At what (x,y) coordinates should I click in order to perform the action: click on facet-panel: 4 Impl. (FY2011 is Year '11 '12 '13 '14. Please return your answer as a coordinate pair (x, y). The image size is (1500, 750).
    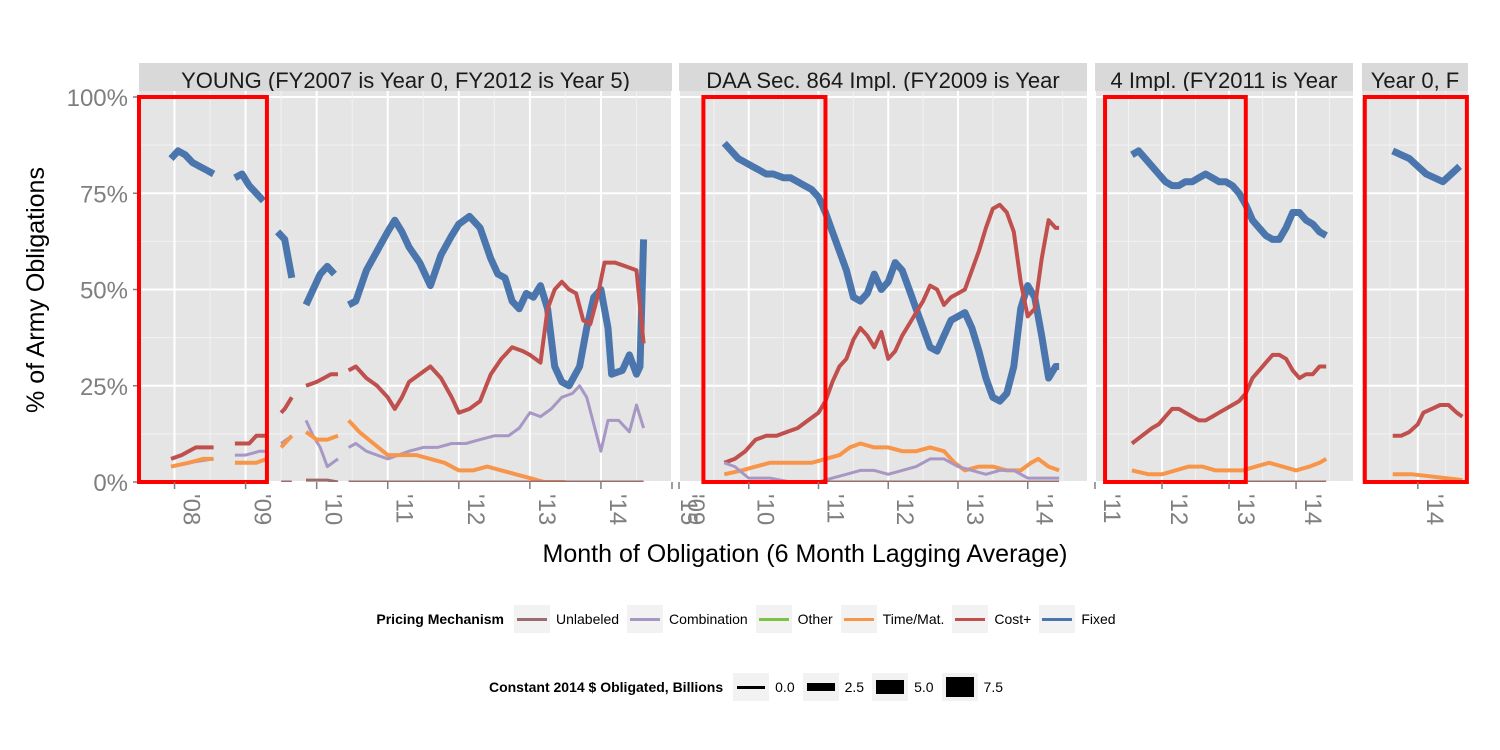
    Looking at the image, I should click on (1223, 294).